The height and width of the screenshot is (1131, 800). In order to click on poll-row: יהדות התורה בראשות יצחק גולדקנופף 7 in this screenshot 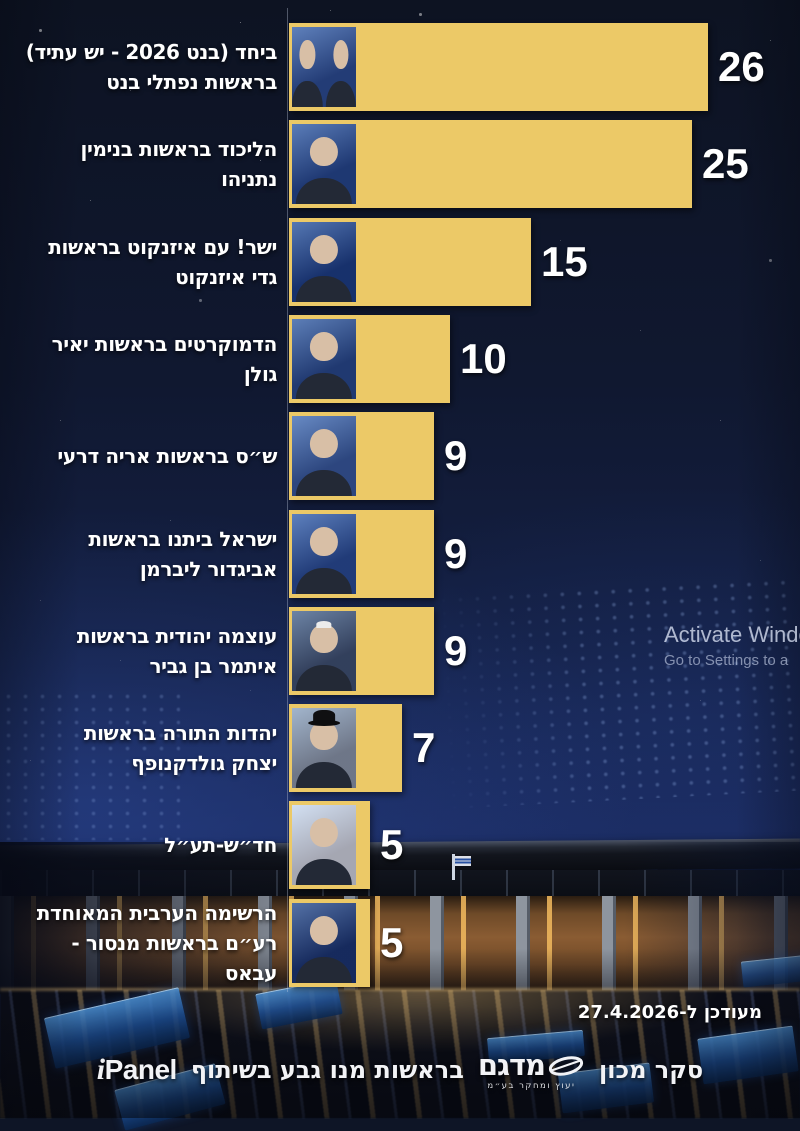, I will do `click(400, 748)`.